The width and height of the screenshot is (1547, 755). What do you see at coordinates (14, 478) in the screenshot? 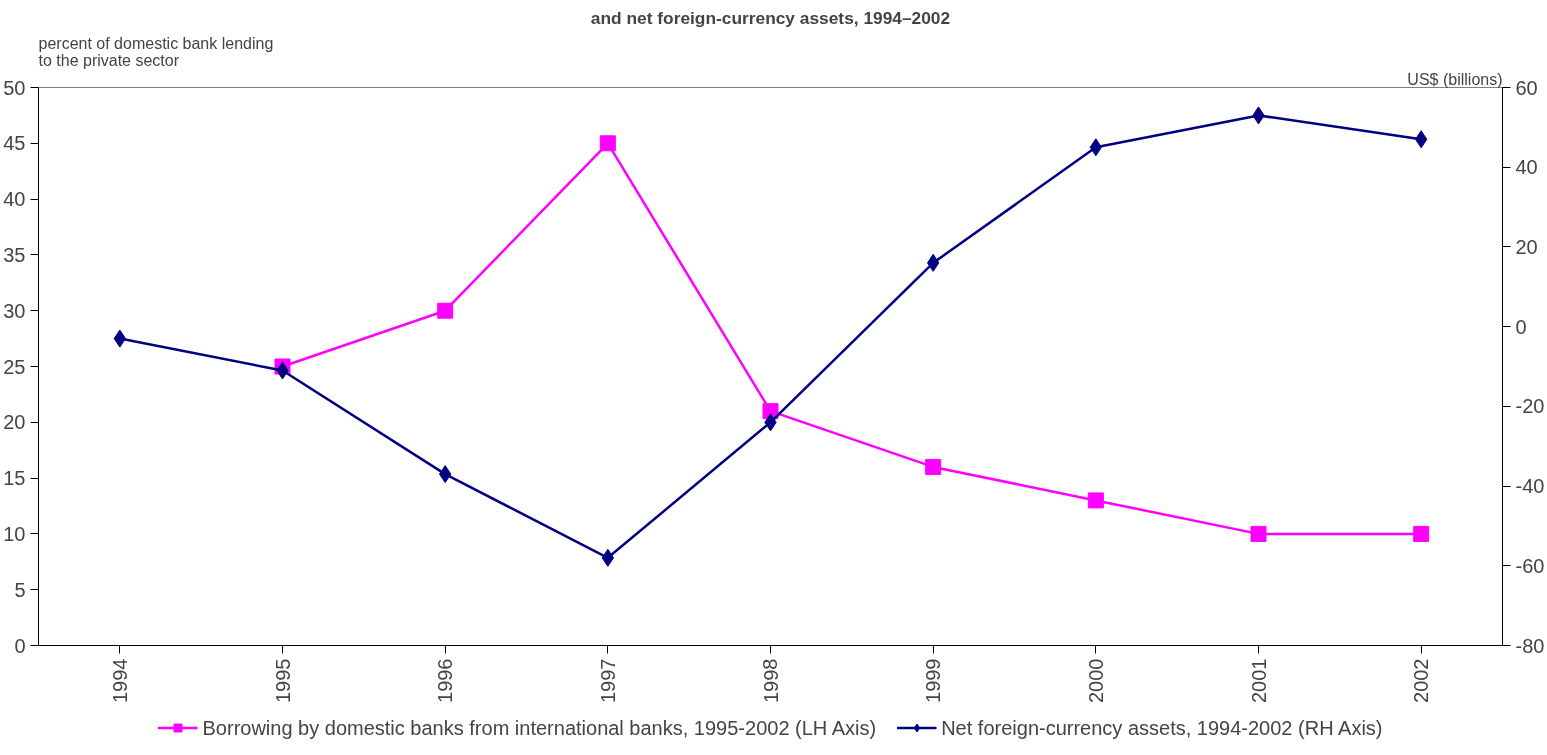
I see `y-tick-label: 15` at bounding box center [14, 478].